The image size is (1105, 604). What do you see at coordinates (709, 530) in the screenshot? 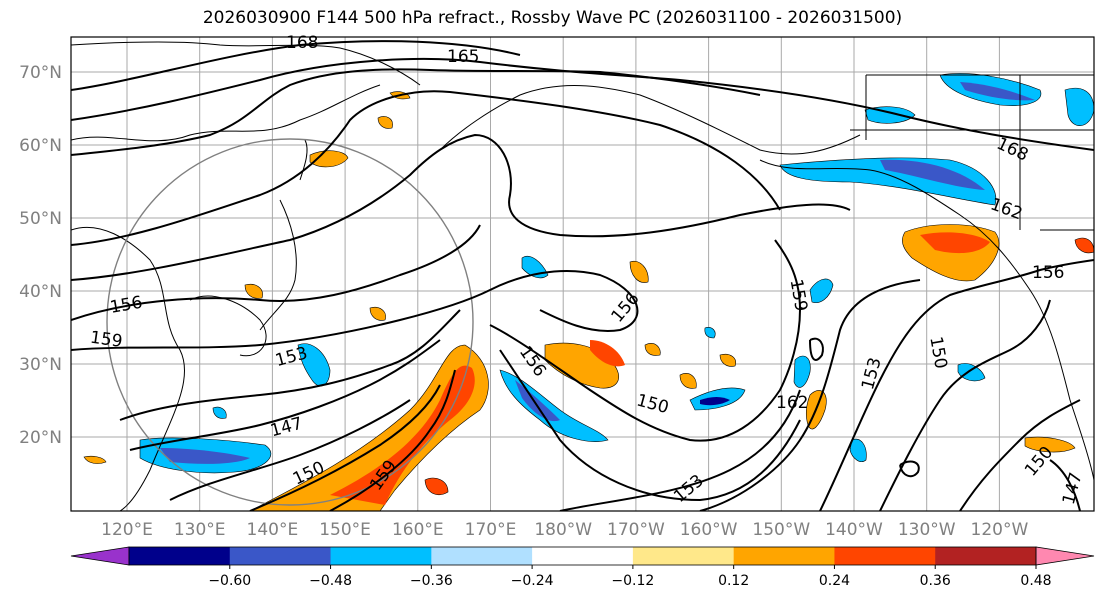
I see `longitude-tick-label: 160°W` at bounding box center [709, 530].